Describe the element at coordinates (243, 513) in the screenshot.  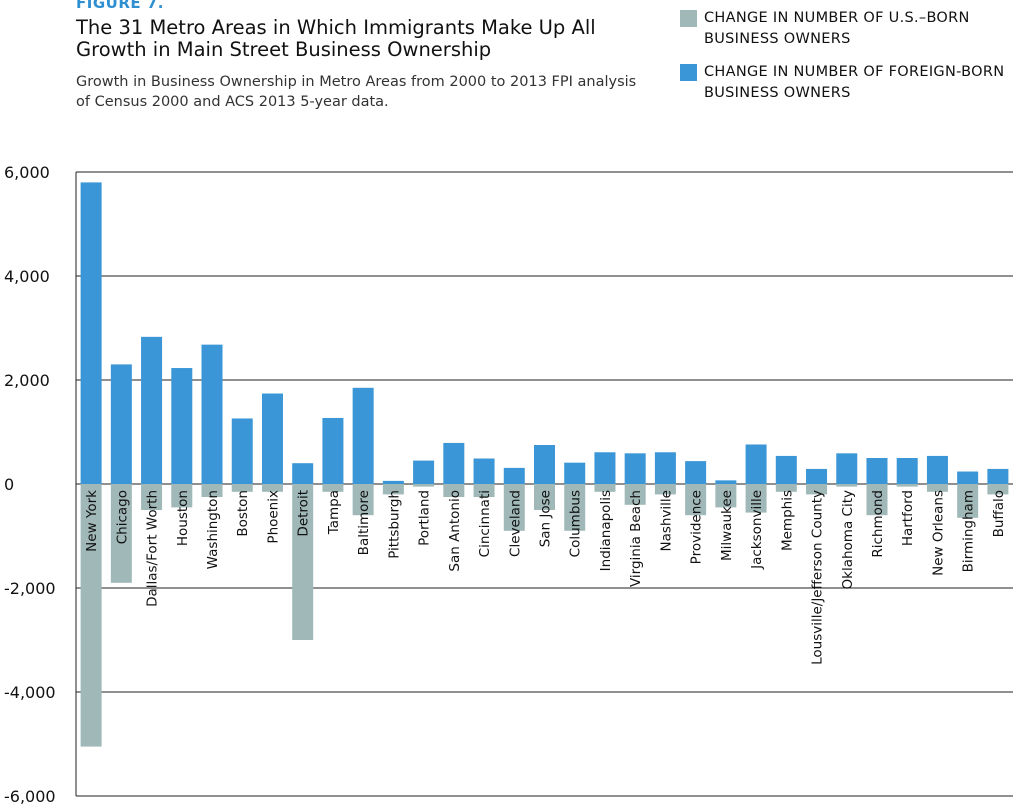
I see `x-tick-label: Boston` at that location.